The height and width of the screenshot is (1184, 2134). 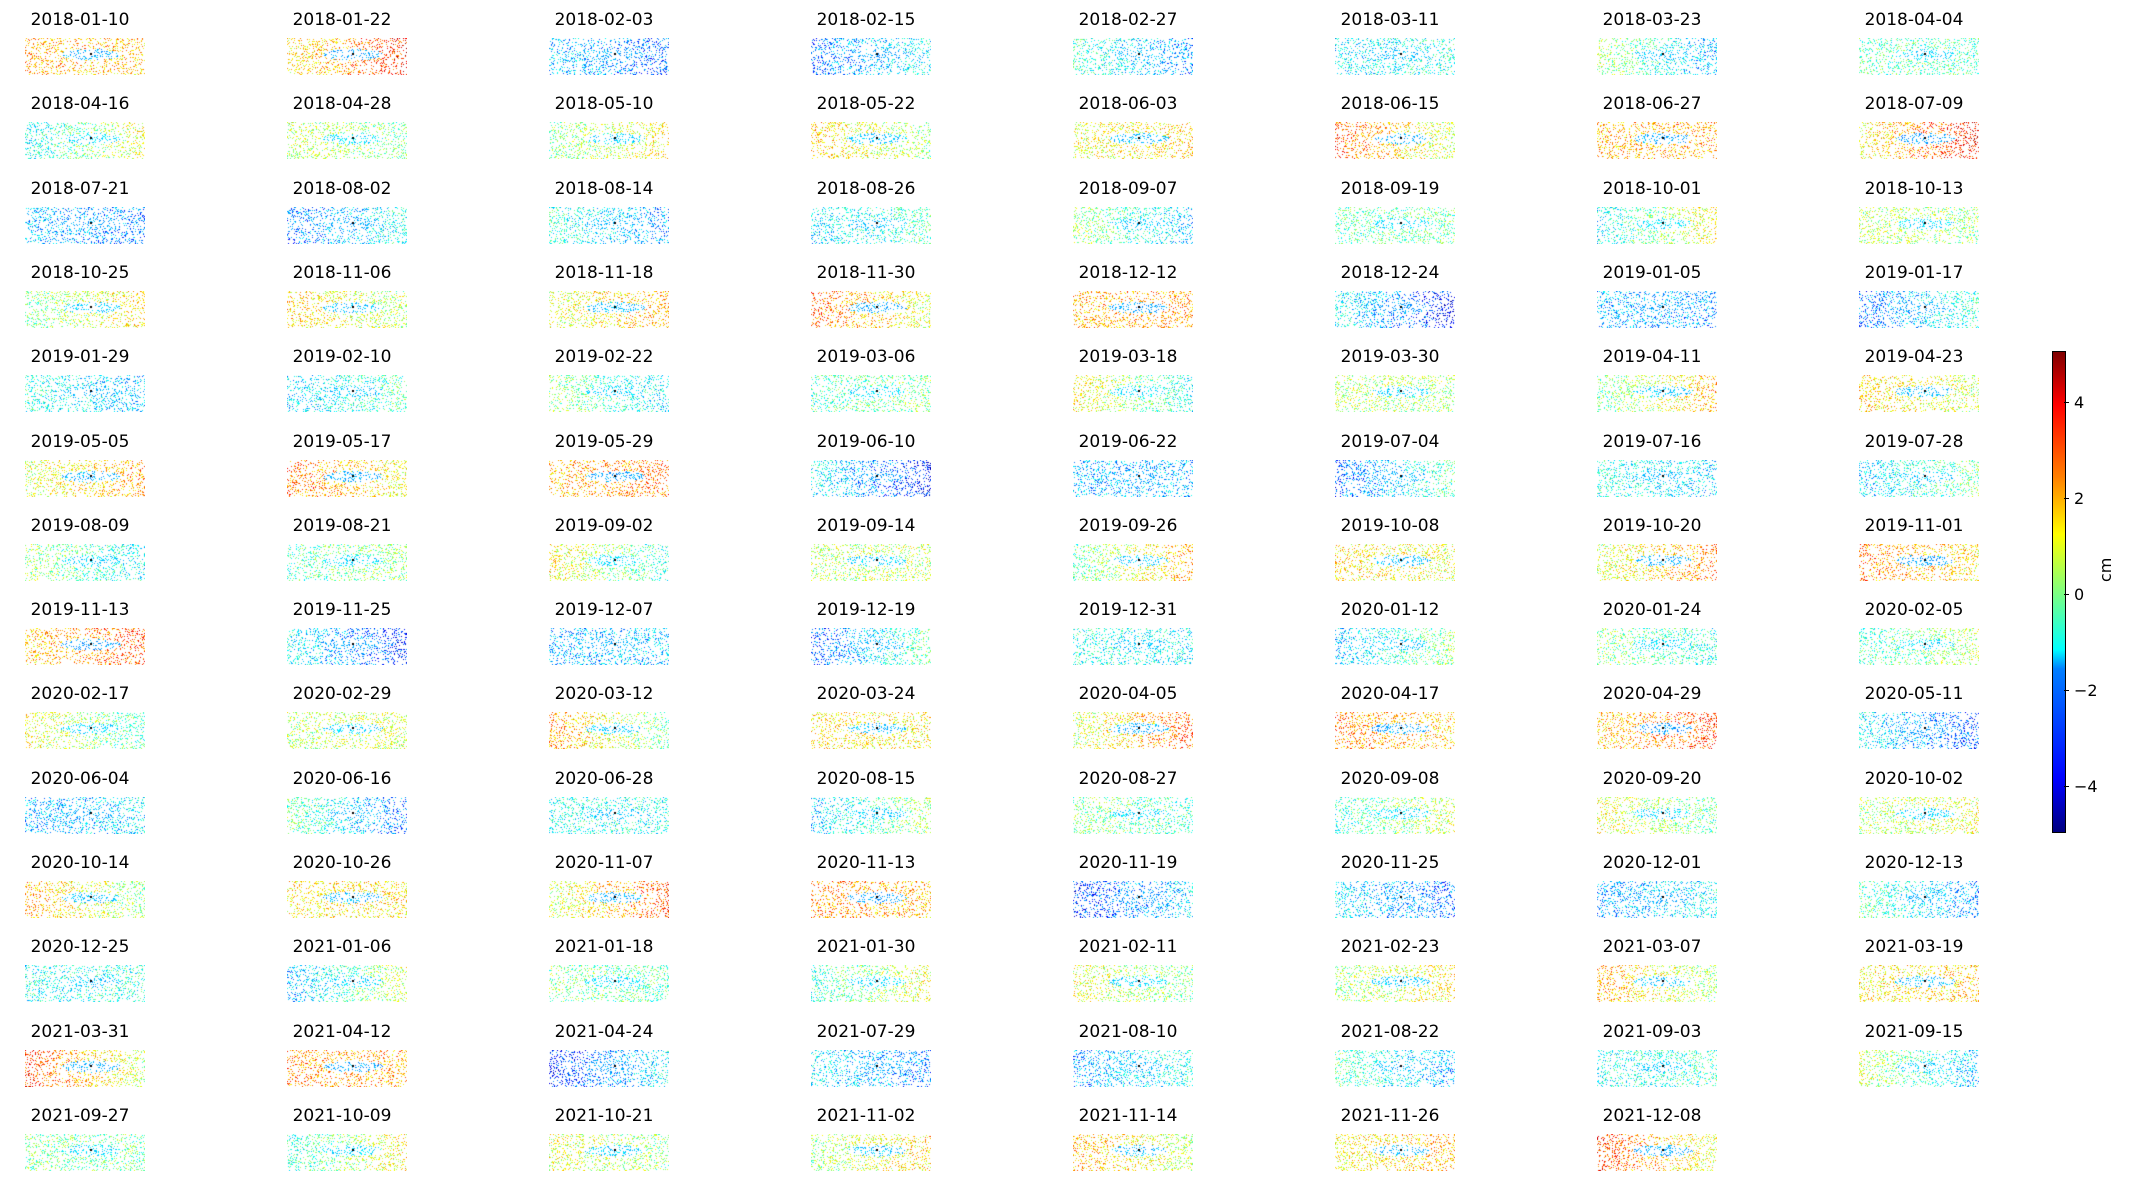 What do you see at coordinates (860, 379) in the screenshot?
I see `map-panel: 2019-03-06` at bounding box center [860, 379].